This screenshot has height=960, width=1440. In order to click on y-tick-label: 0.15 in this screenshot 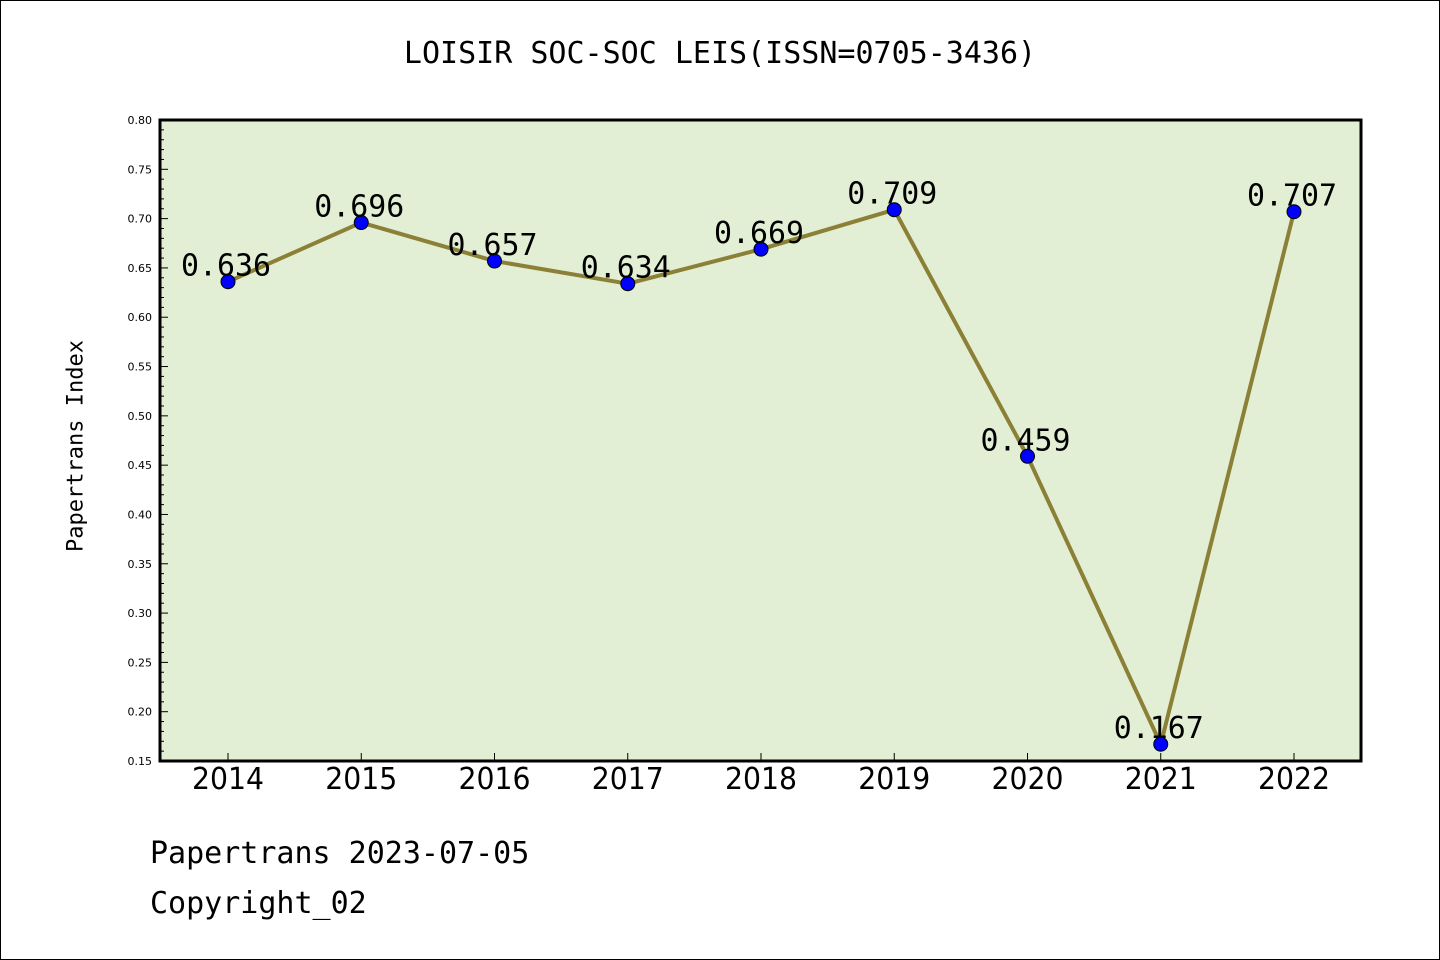, I will do `click(140, 761)`.